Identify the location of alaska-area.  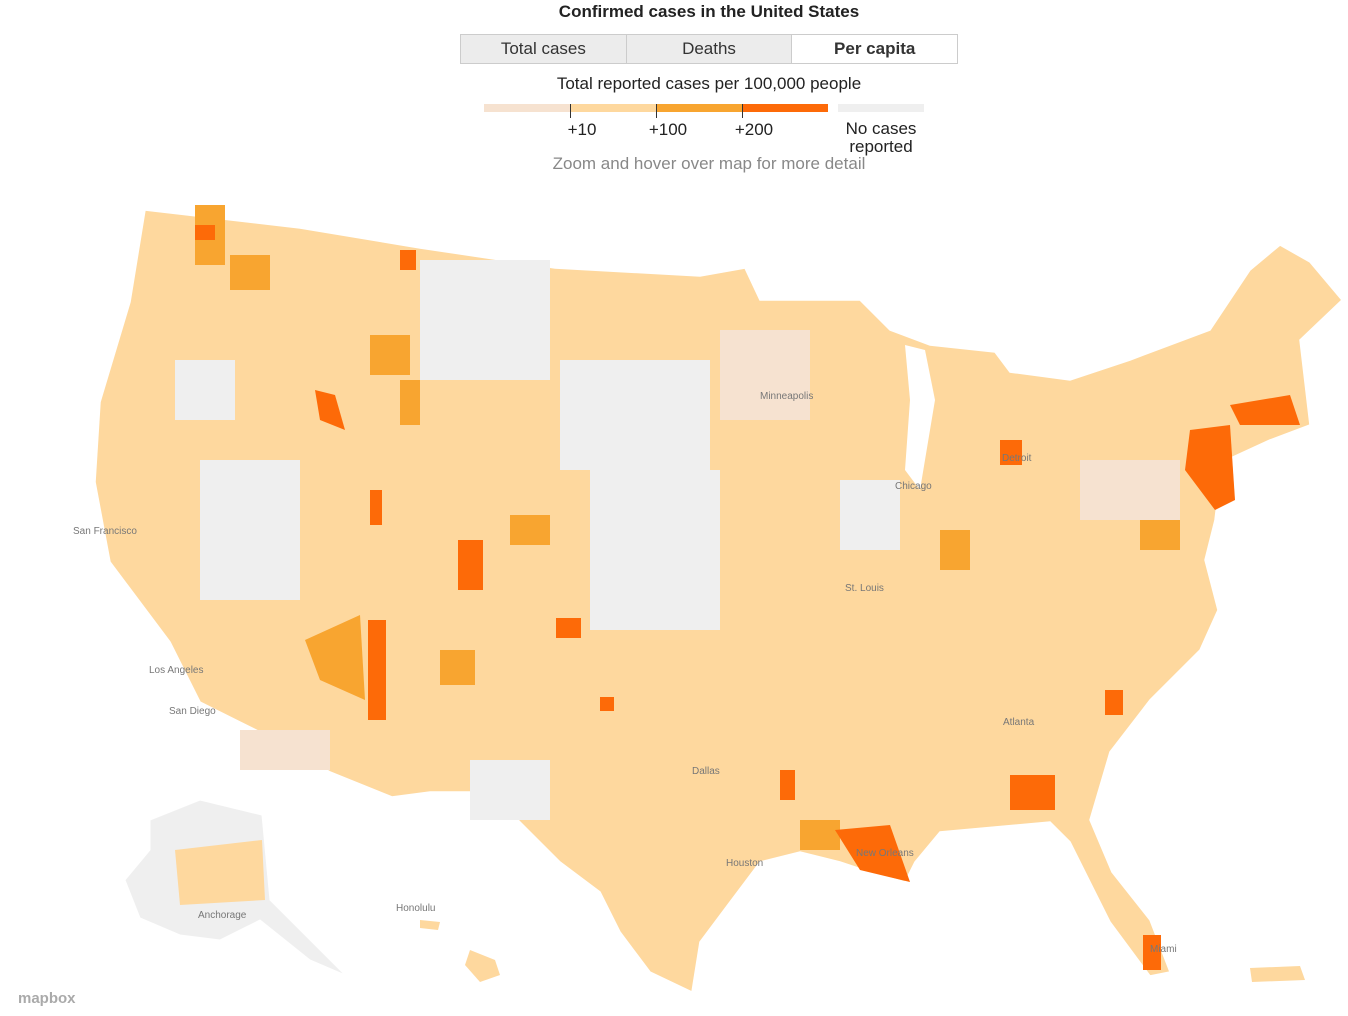
(220, 872).